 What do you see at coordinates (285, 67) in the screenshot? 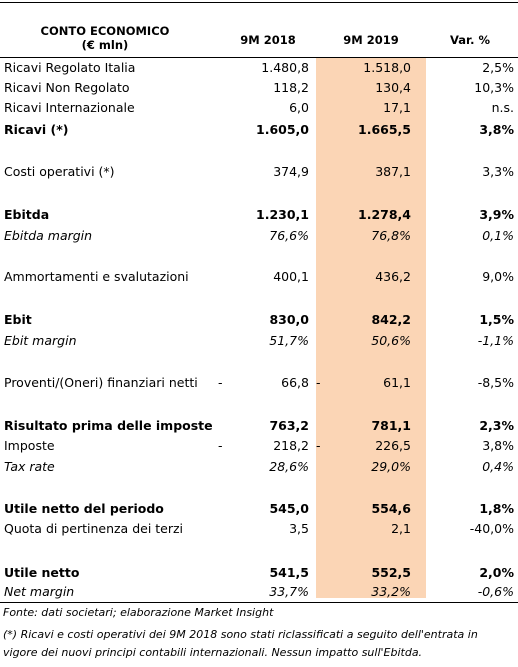
I see `value-9m-2018: 1.480,8` at bounding box center [285, 67].